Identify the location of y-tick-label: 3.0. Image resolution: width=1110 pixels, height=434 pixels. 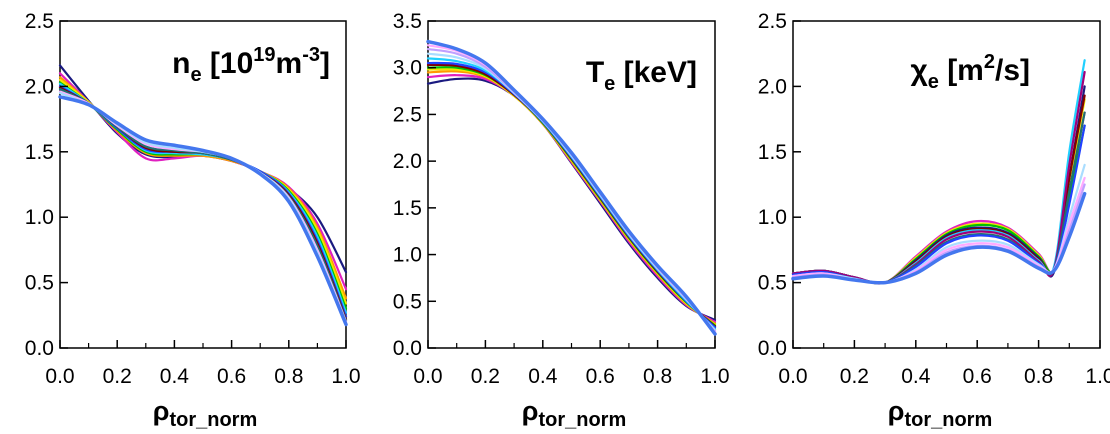
(407, 68).